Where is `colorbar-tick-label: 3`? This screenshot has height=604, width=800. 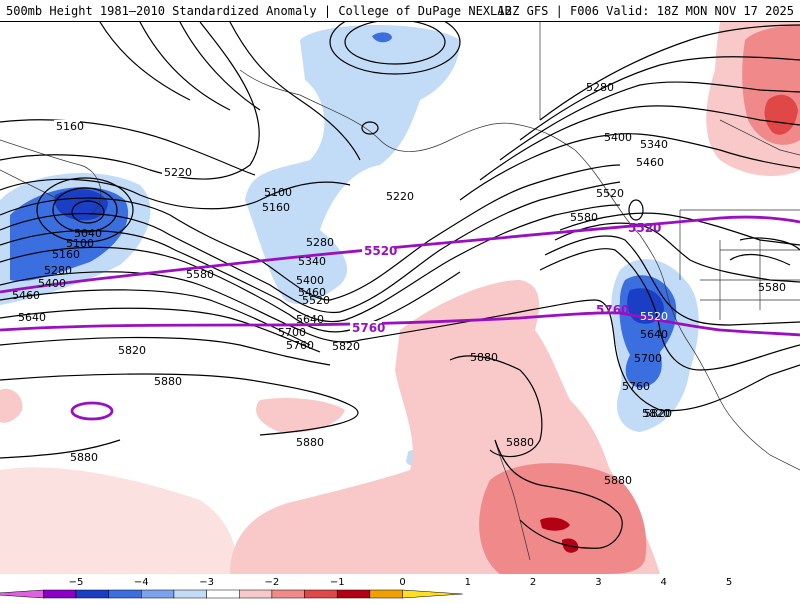
colorbar-tick-label: 3 is located at coordinates (598, 582).